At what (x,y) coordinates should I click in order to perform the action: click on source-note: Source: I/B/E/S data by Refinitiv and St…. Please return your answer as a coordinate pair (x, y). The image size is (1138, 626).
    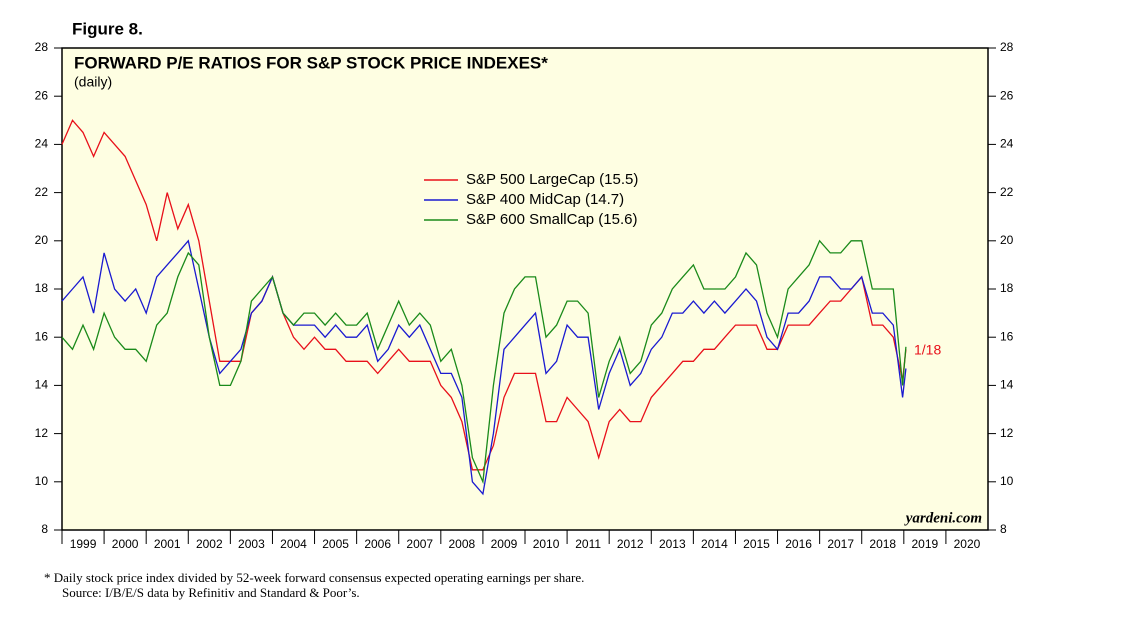
    Looking at the image, I should click on (211, 592).